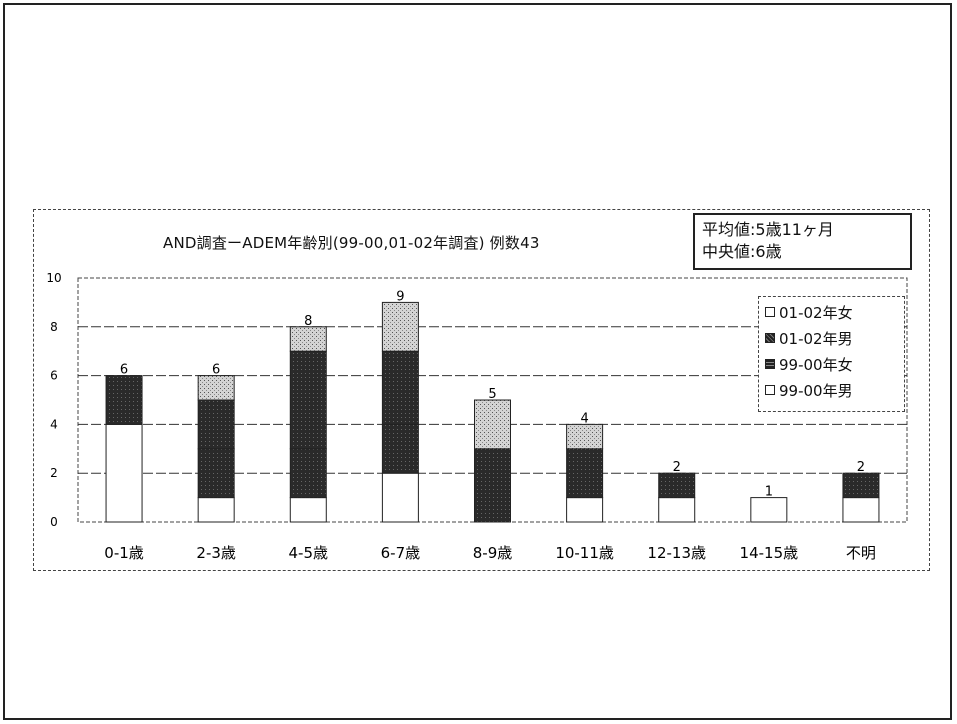 This screenshot has width=957, height=724. I want to click on x-tick-label: 12-13歳, so click(676, 553).